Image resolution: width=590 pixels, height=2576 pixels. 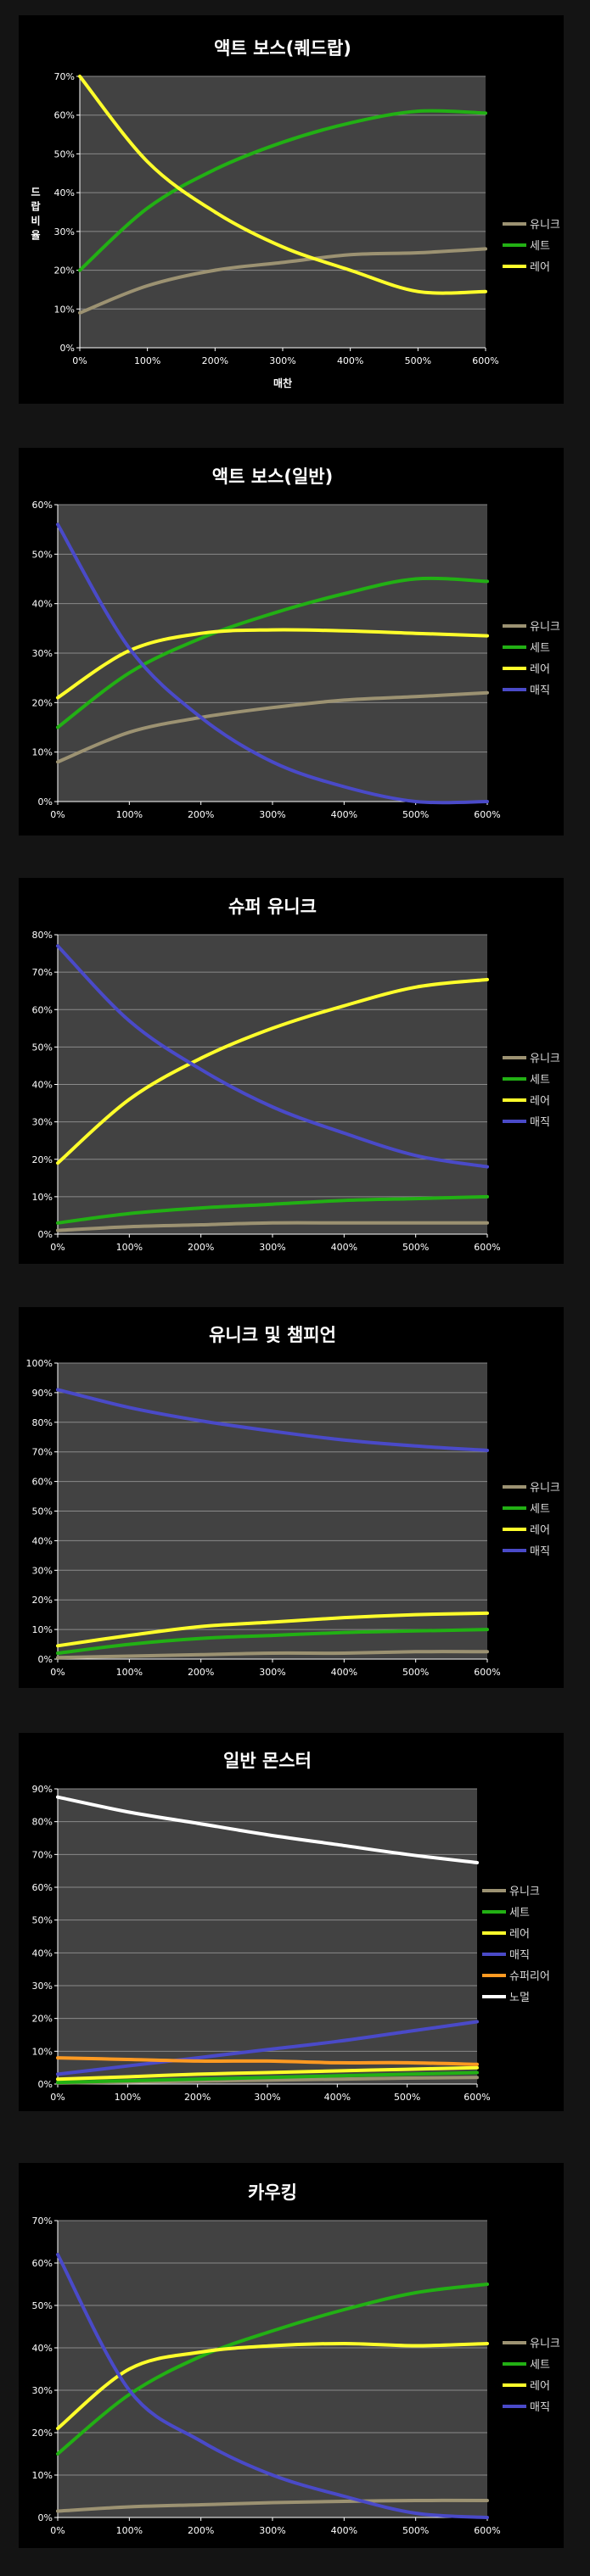 What do you see at coordinates (530, 1976) in the screenshot?
I see `legend-label: 슈퍼리어` at bounding box center [530, 1976].